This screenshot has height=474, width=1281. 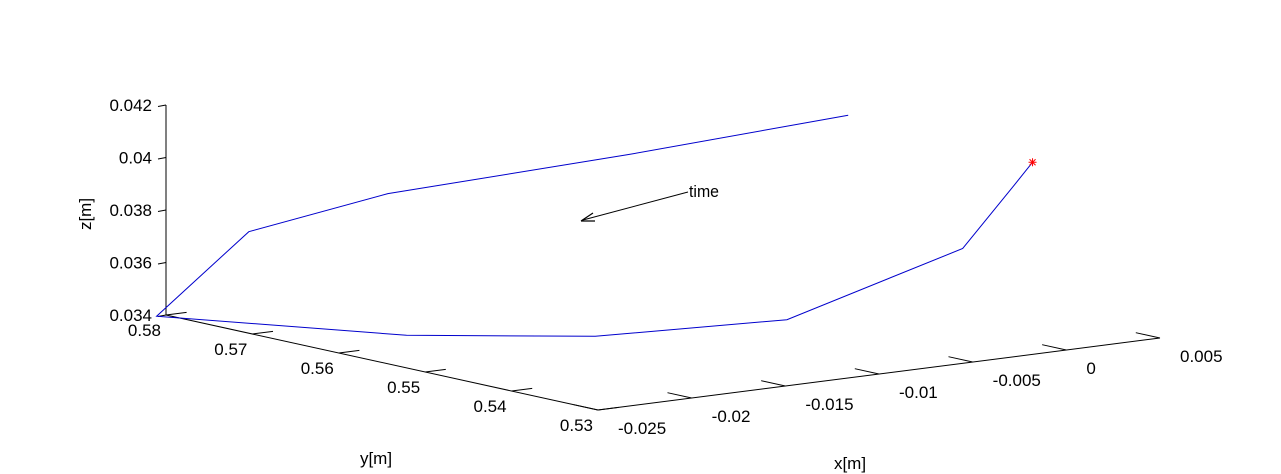 What do you see at coordinates (898, 385) in the screenshot?
I see `x-axis-ticks: -0.025 -0.02 -0.015 -0.01 -0.005 0 0.005` at bounding box center [898, 385].